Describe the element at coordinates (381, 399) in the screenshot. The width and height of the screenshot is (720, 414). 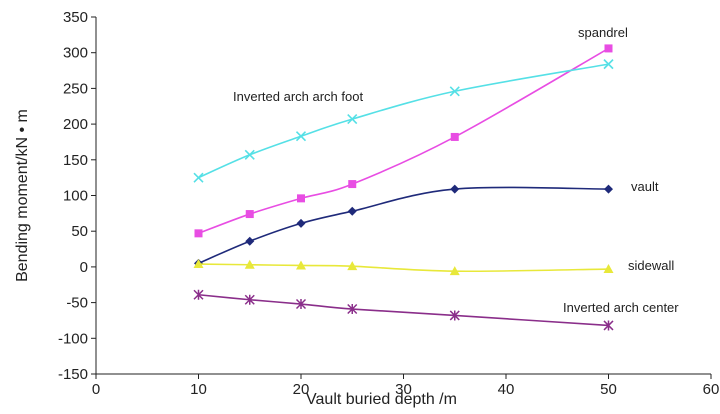
I see `x-axis-title: Vault buried depth /m` at that location.